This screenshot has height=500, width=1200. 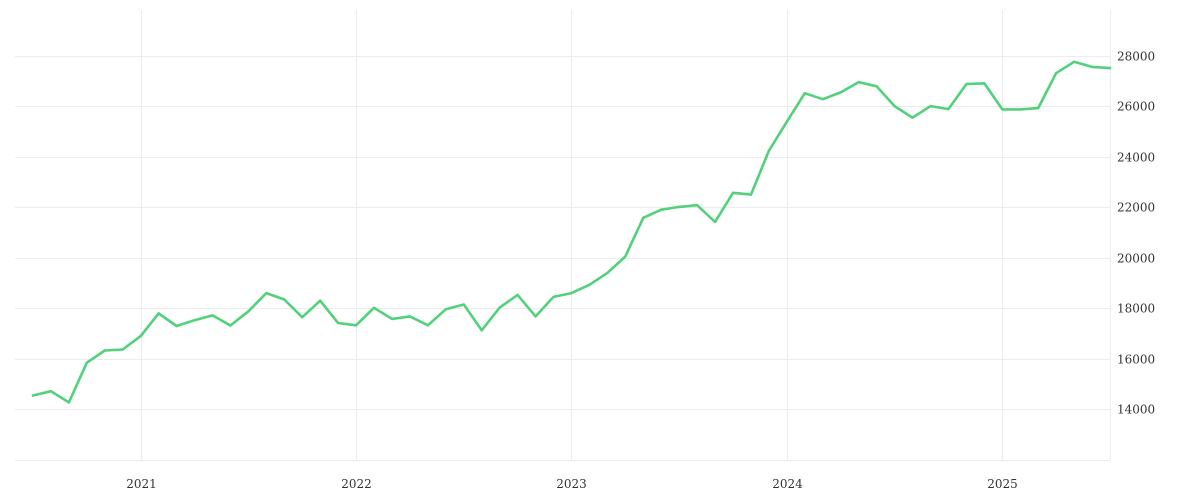 I want to click on y-tick-label: 28000, so click(x=1136, y=57).